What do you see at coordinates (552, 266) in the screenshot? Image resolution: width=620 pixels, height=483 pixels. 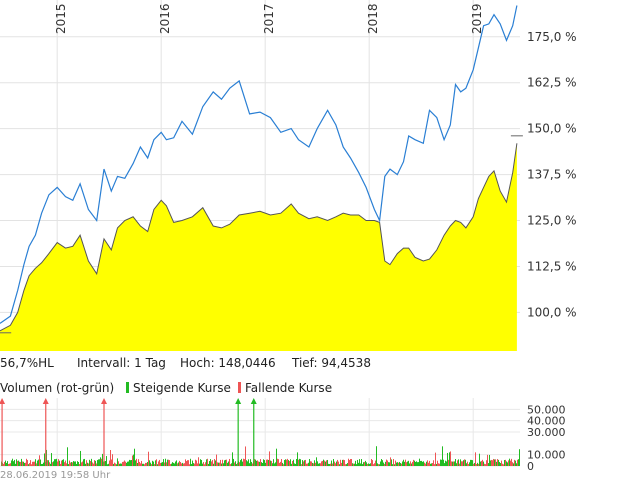 I see `y-tick-label-1: 112,5 %` at bounding box center [552, 266].